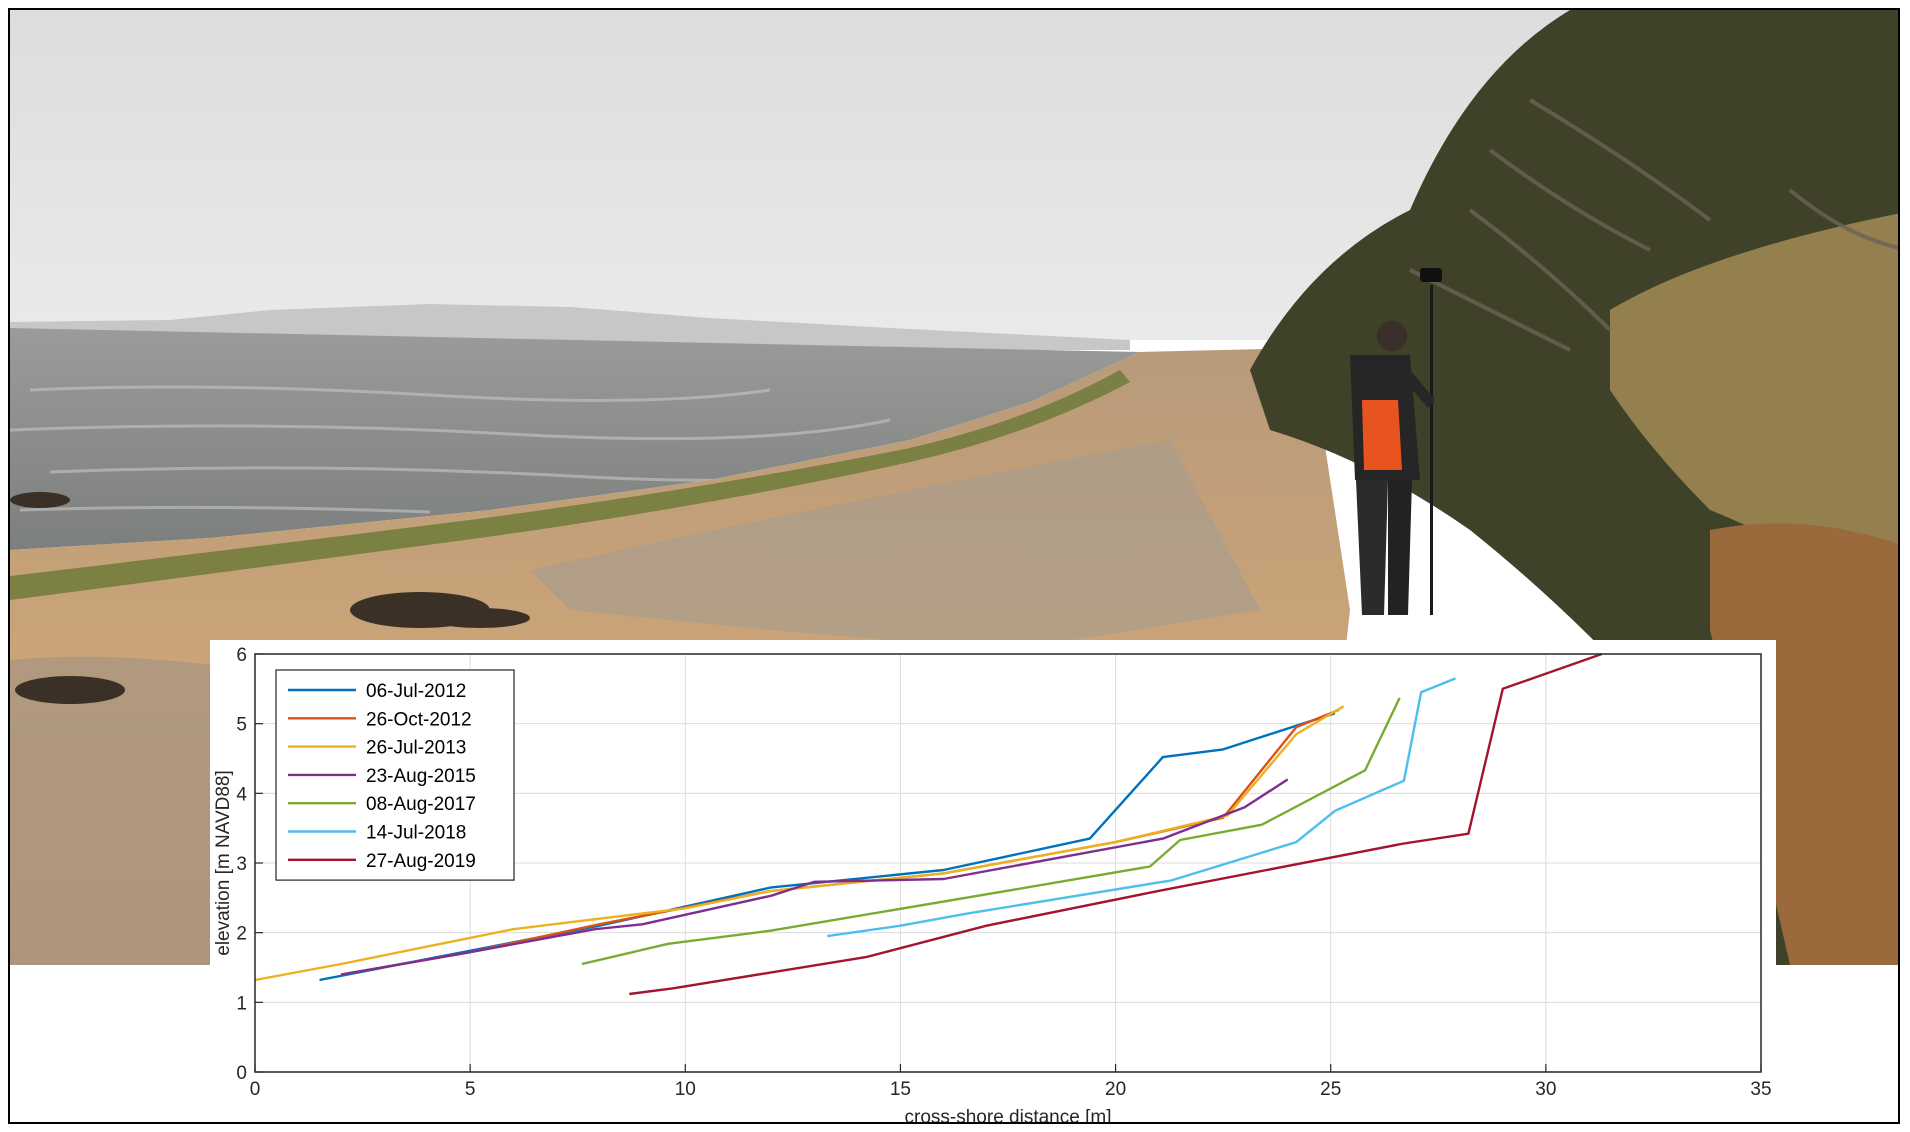 This screenshot has width=1910, height=1132. What do you see at coordinates (416, 691) in the screenshot?
I see `legend-label: 06-Jul-2012` at bounding box center [416, 691].